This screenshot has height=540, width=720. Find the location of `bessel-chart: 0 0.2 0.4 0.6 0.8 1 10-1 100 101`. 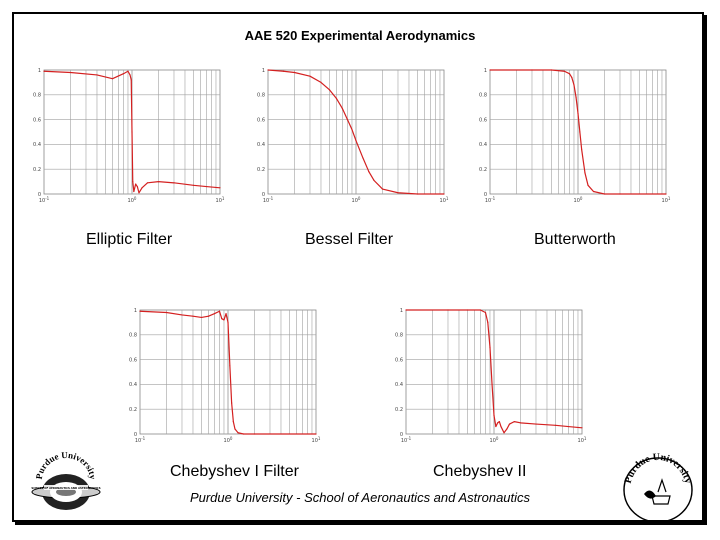

bessel-chart: 0 0.2 0.4 0.6 0.8 1 10-1 100 101 is located at coordinates (353, 136).